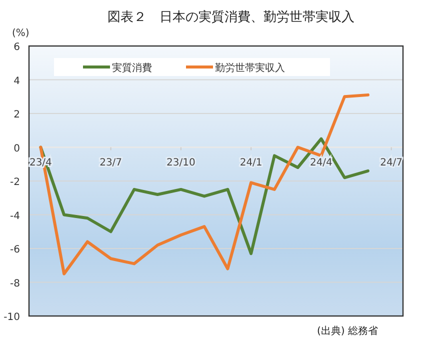 The width and height of the screenshot is (422, 343). I want to click on y-tick-label: 6, so click(17, 47).